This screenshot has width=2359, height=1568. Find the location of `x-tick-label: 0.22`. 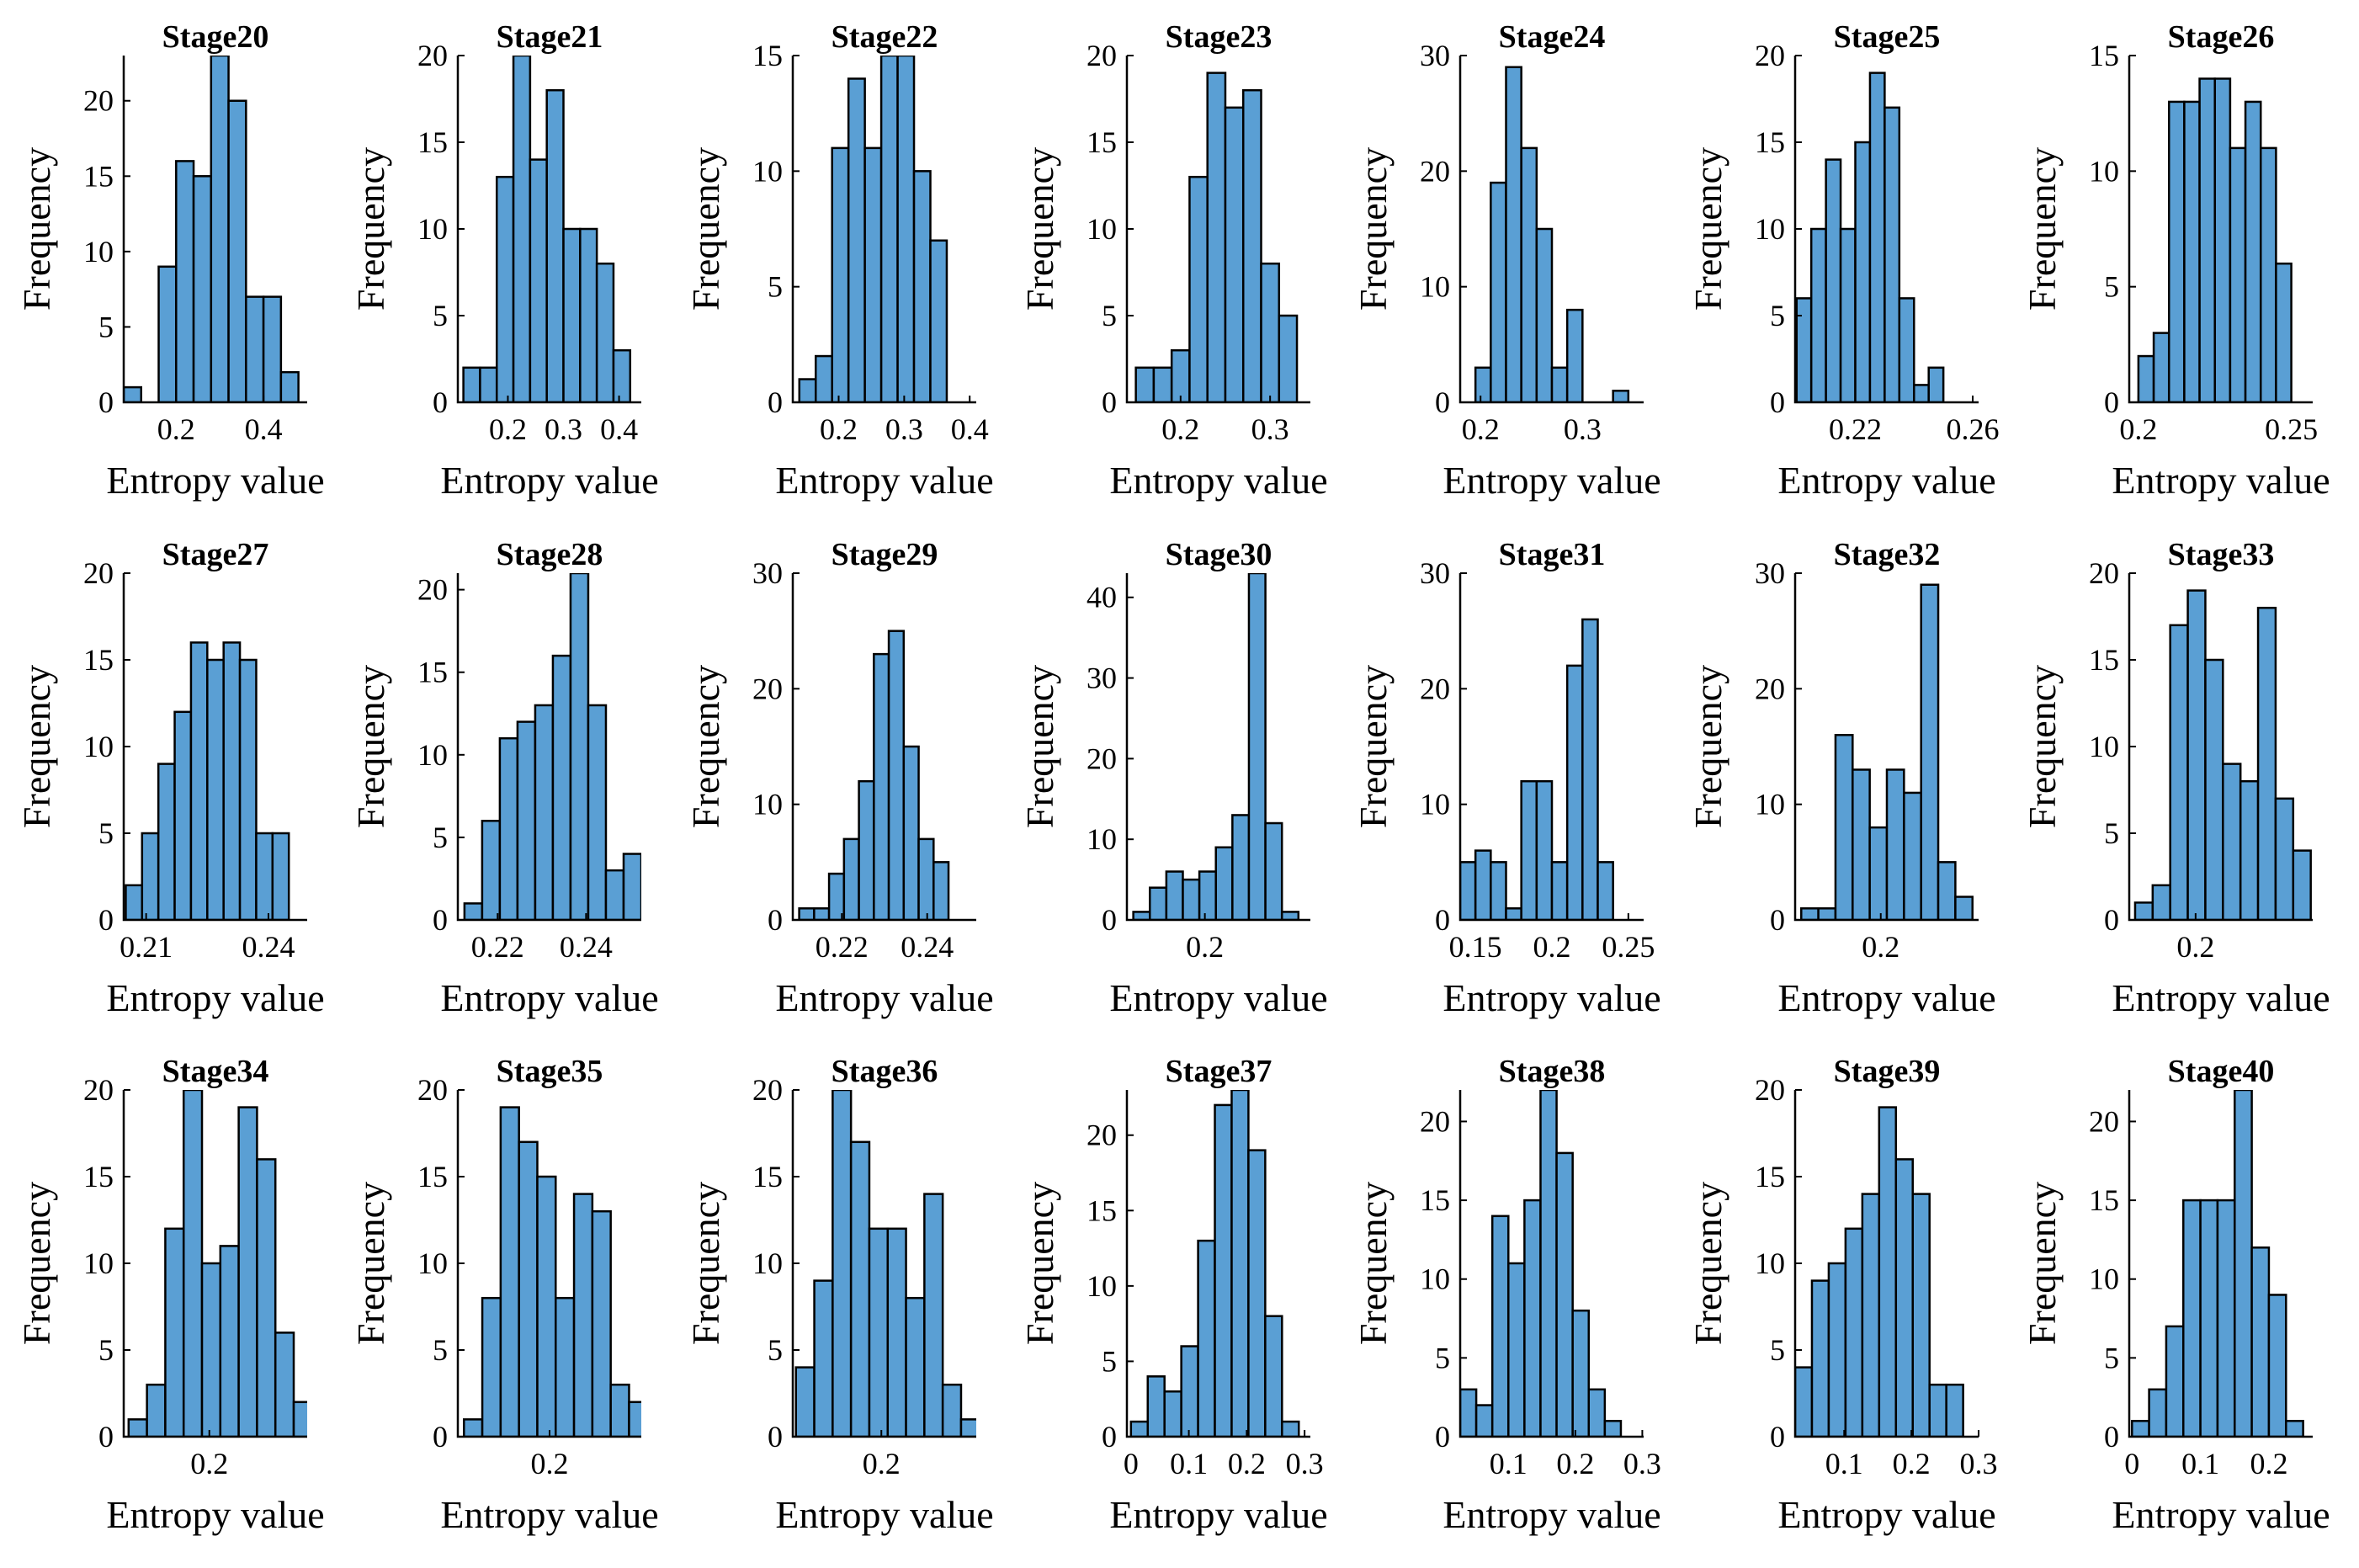

x-tick-label: 0.22 is located at coordinates (498, 947).